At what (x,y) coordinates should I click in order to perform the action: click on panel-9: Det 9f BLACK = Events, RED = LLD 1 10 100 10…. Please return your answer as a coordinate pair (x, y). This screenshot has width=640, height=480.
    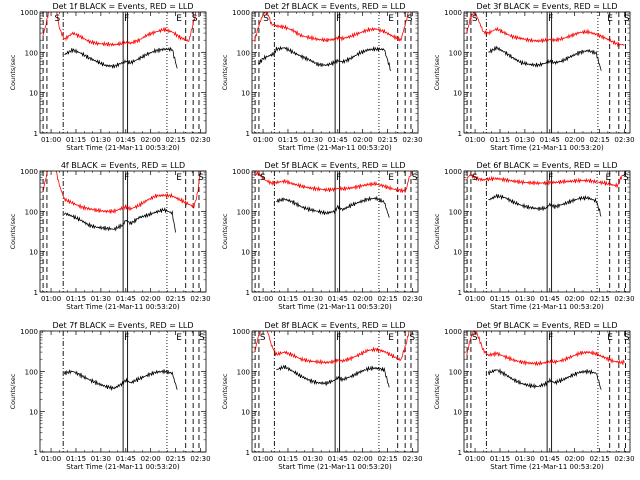
    Looking at the image, I should click on (534, 396).